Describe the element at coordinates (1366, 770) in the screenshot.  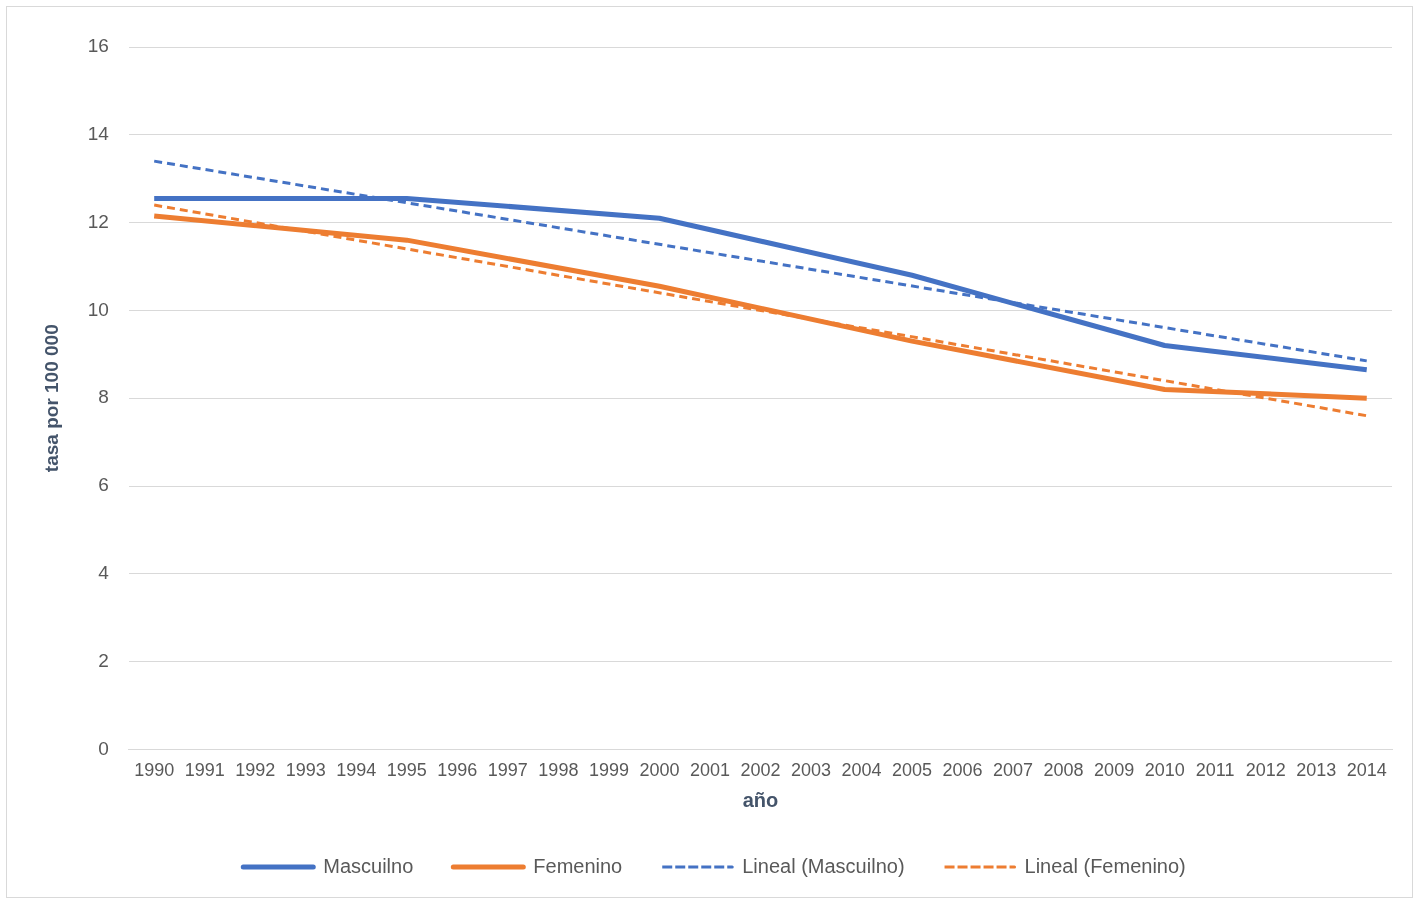
I see `x-tick-label: 2014` at that location.